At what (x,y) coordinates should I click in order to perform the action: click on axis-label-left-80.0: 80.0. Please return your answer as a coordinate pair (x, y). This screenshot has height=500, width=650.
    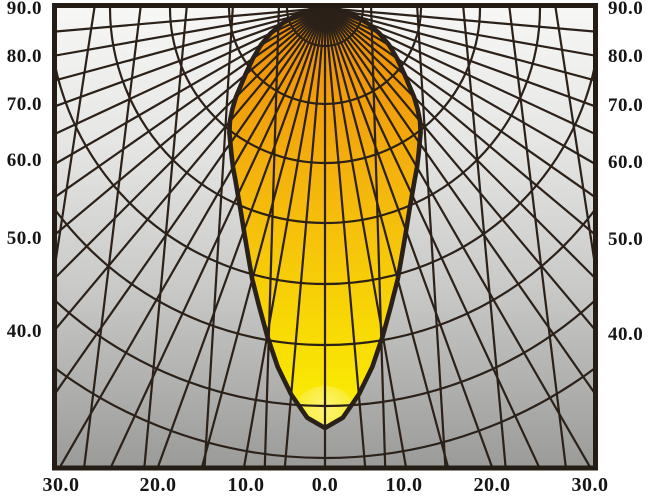
    Looking at the image, I should click on (24, 56).